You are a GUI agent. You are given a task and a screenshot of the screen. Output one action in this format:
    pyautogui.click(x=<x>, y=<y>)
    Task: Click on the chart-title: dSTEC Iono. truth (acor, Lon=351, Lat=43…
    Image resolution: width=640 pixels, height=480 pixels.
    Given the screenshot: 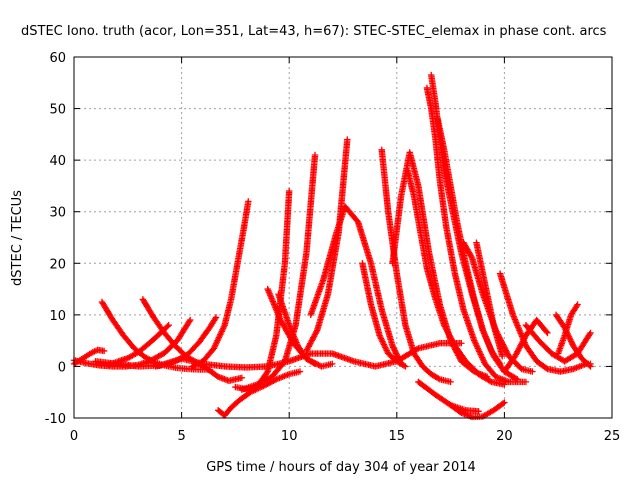 What is the action you would take?
    pyautogui.click(x=314, y=31)
    